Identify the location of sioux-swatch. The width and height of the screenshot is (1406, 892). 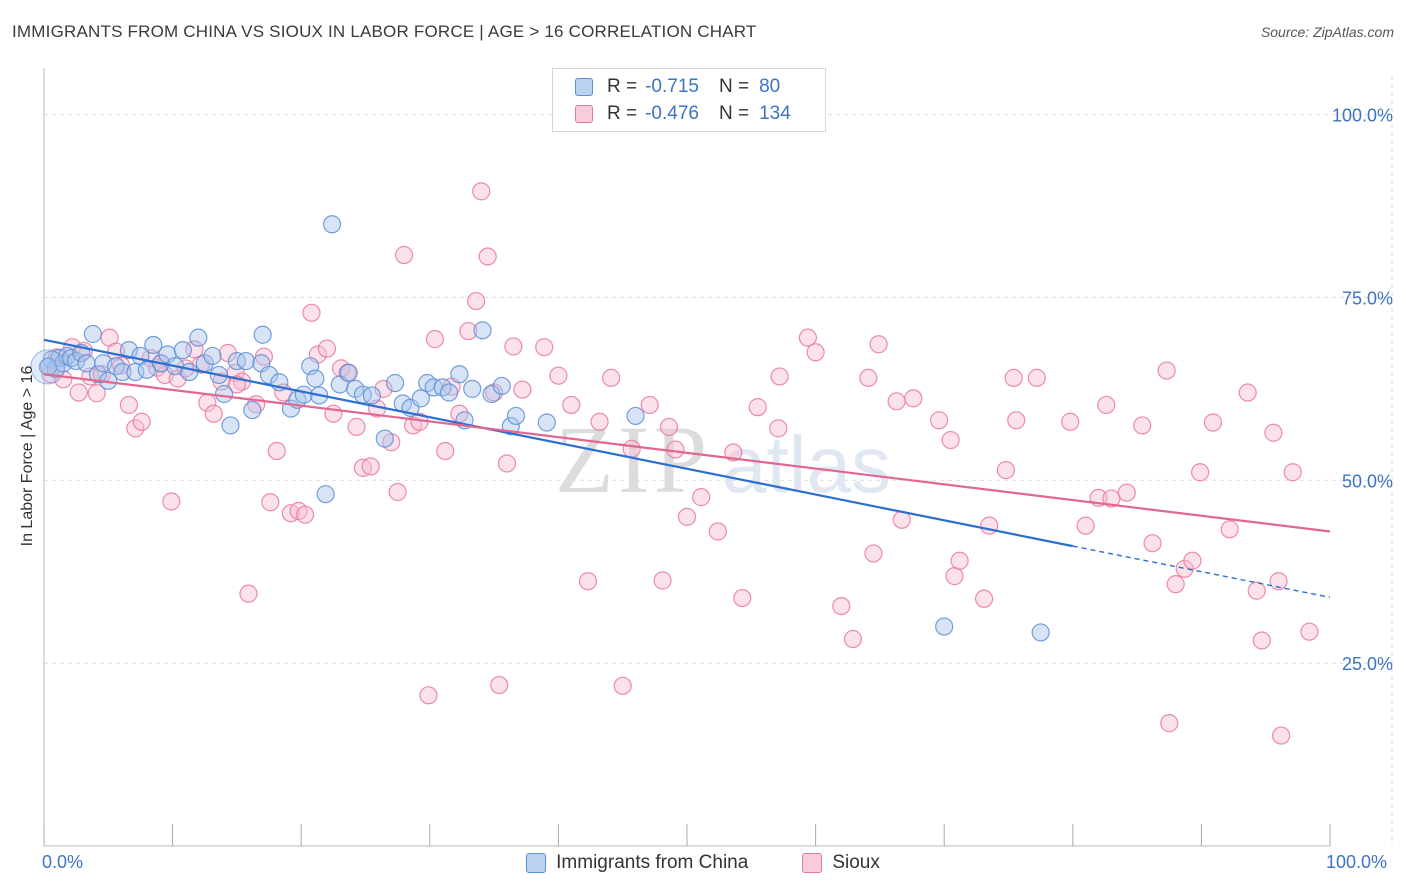
(584, 114).